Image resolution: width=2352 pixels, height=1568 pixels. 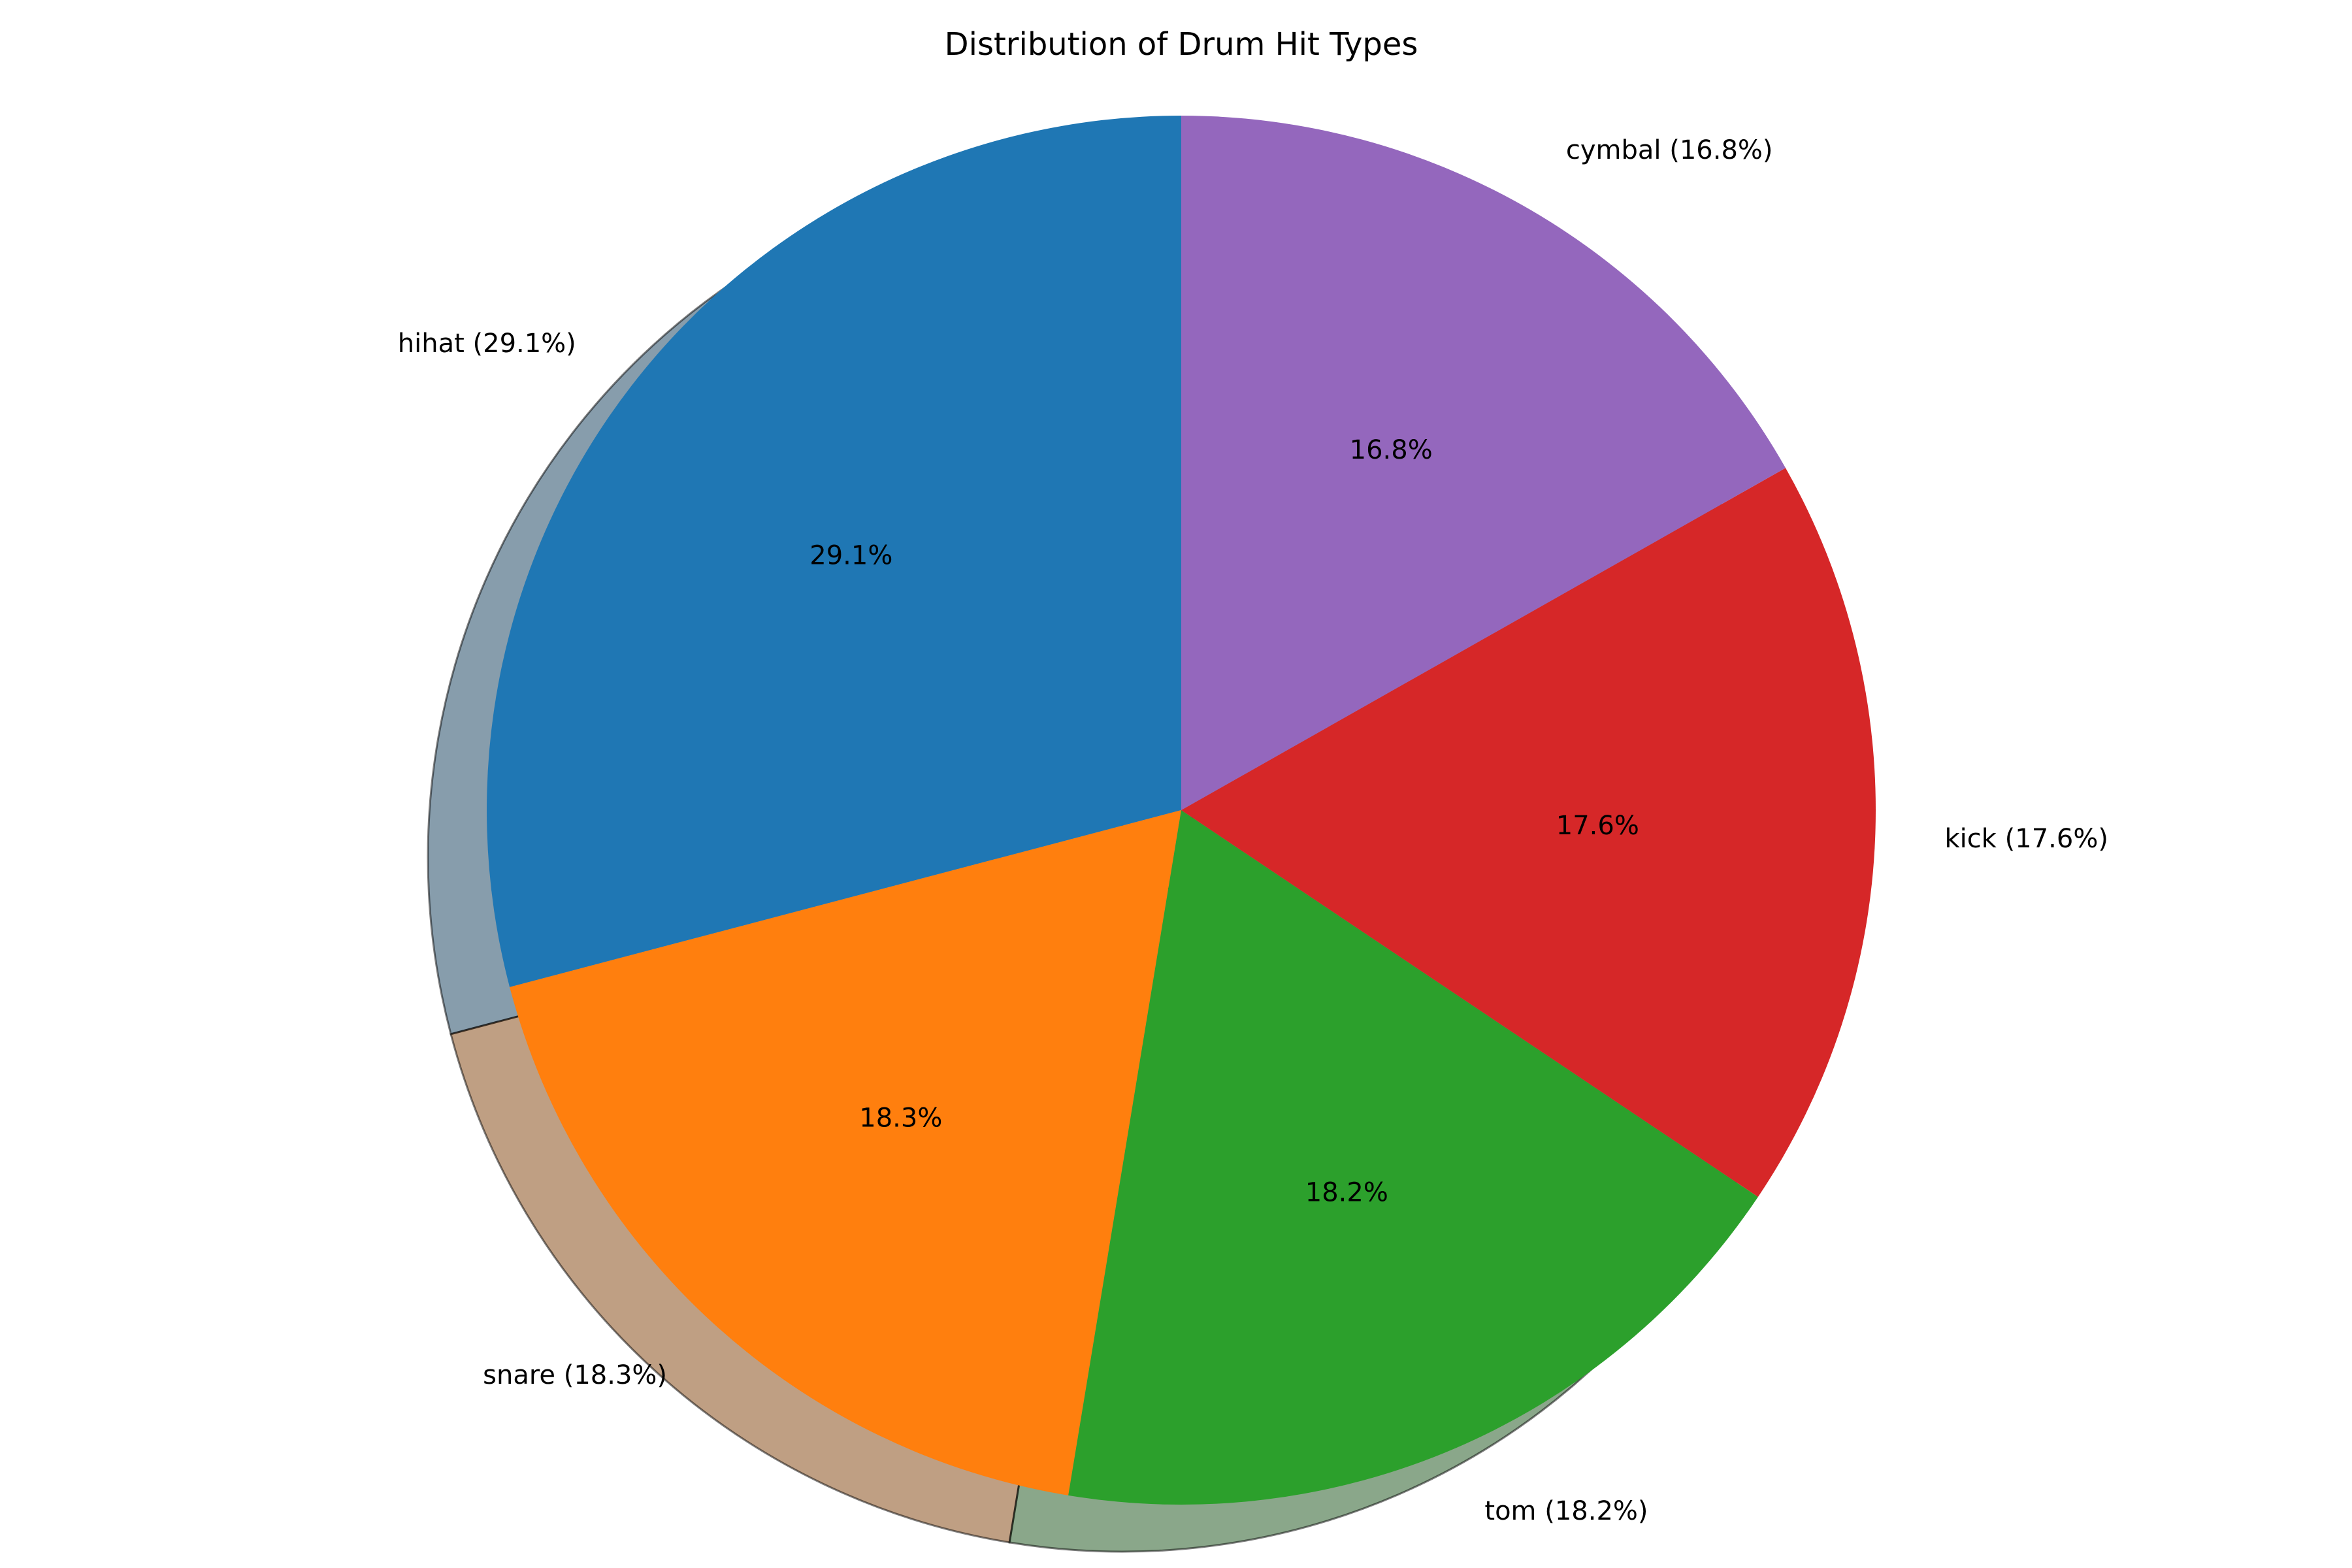 What do you see at coordinates (487, 344) in the screenshot?
I see `pie-outer-label-hihat: hihat (29.1%)` at bounding box center [487, 344].